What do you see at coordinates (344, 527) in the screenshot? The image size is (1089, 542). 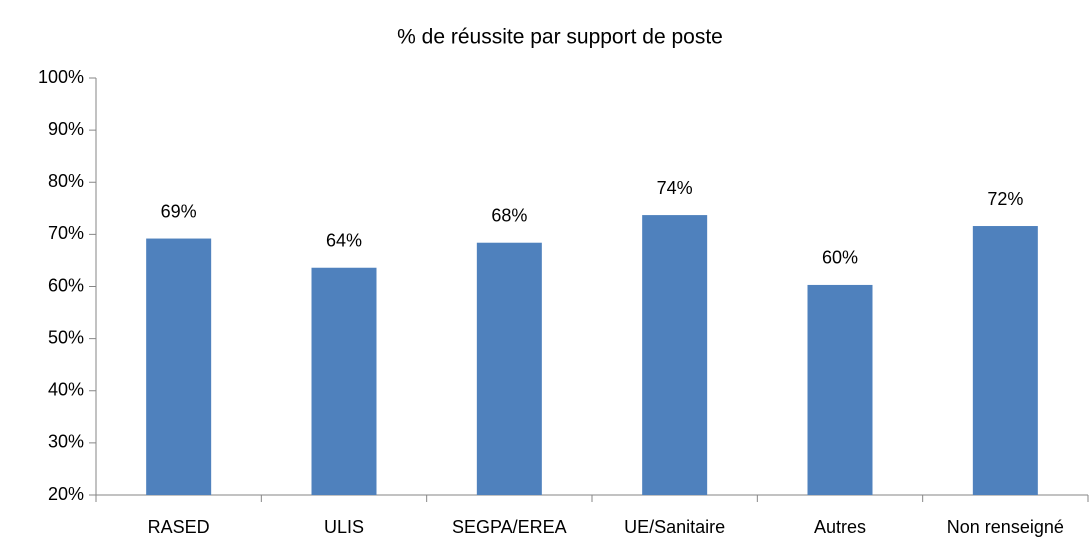 I see `x-tick-label: ULIS` at bounding box center [344, 527].